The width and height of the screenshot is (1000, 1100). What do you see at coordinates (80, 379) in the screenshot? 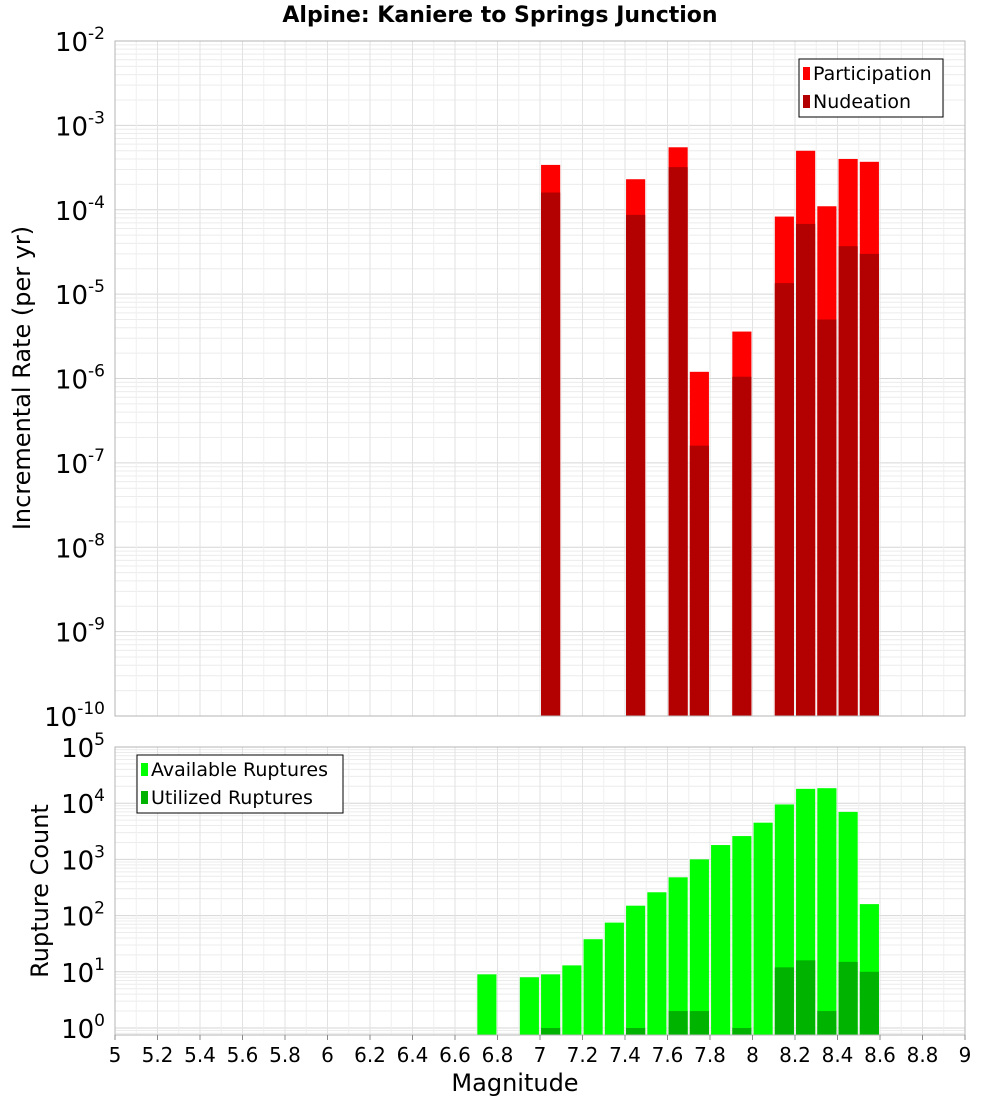
I see `y-tick-label: 10⁻⁶` at bounding box center [80, 379].